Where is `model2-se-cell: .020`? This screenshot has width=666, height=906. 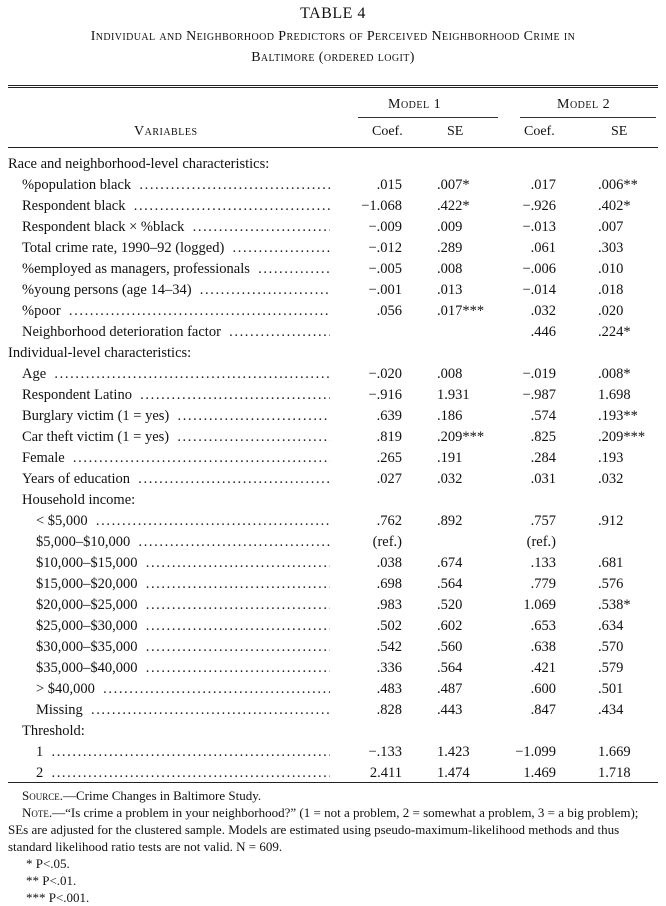
model2-se-cell: .020 is located at coordinates (611, 311).